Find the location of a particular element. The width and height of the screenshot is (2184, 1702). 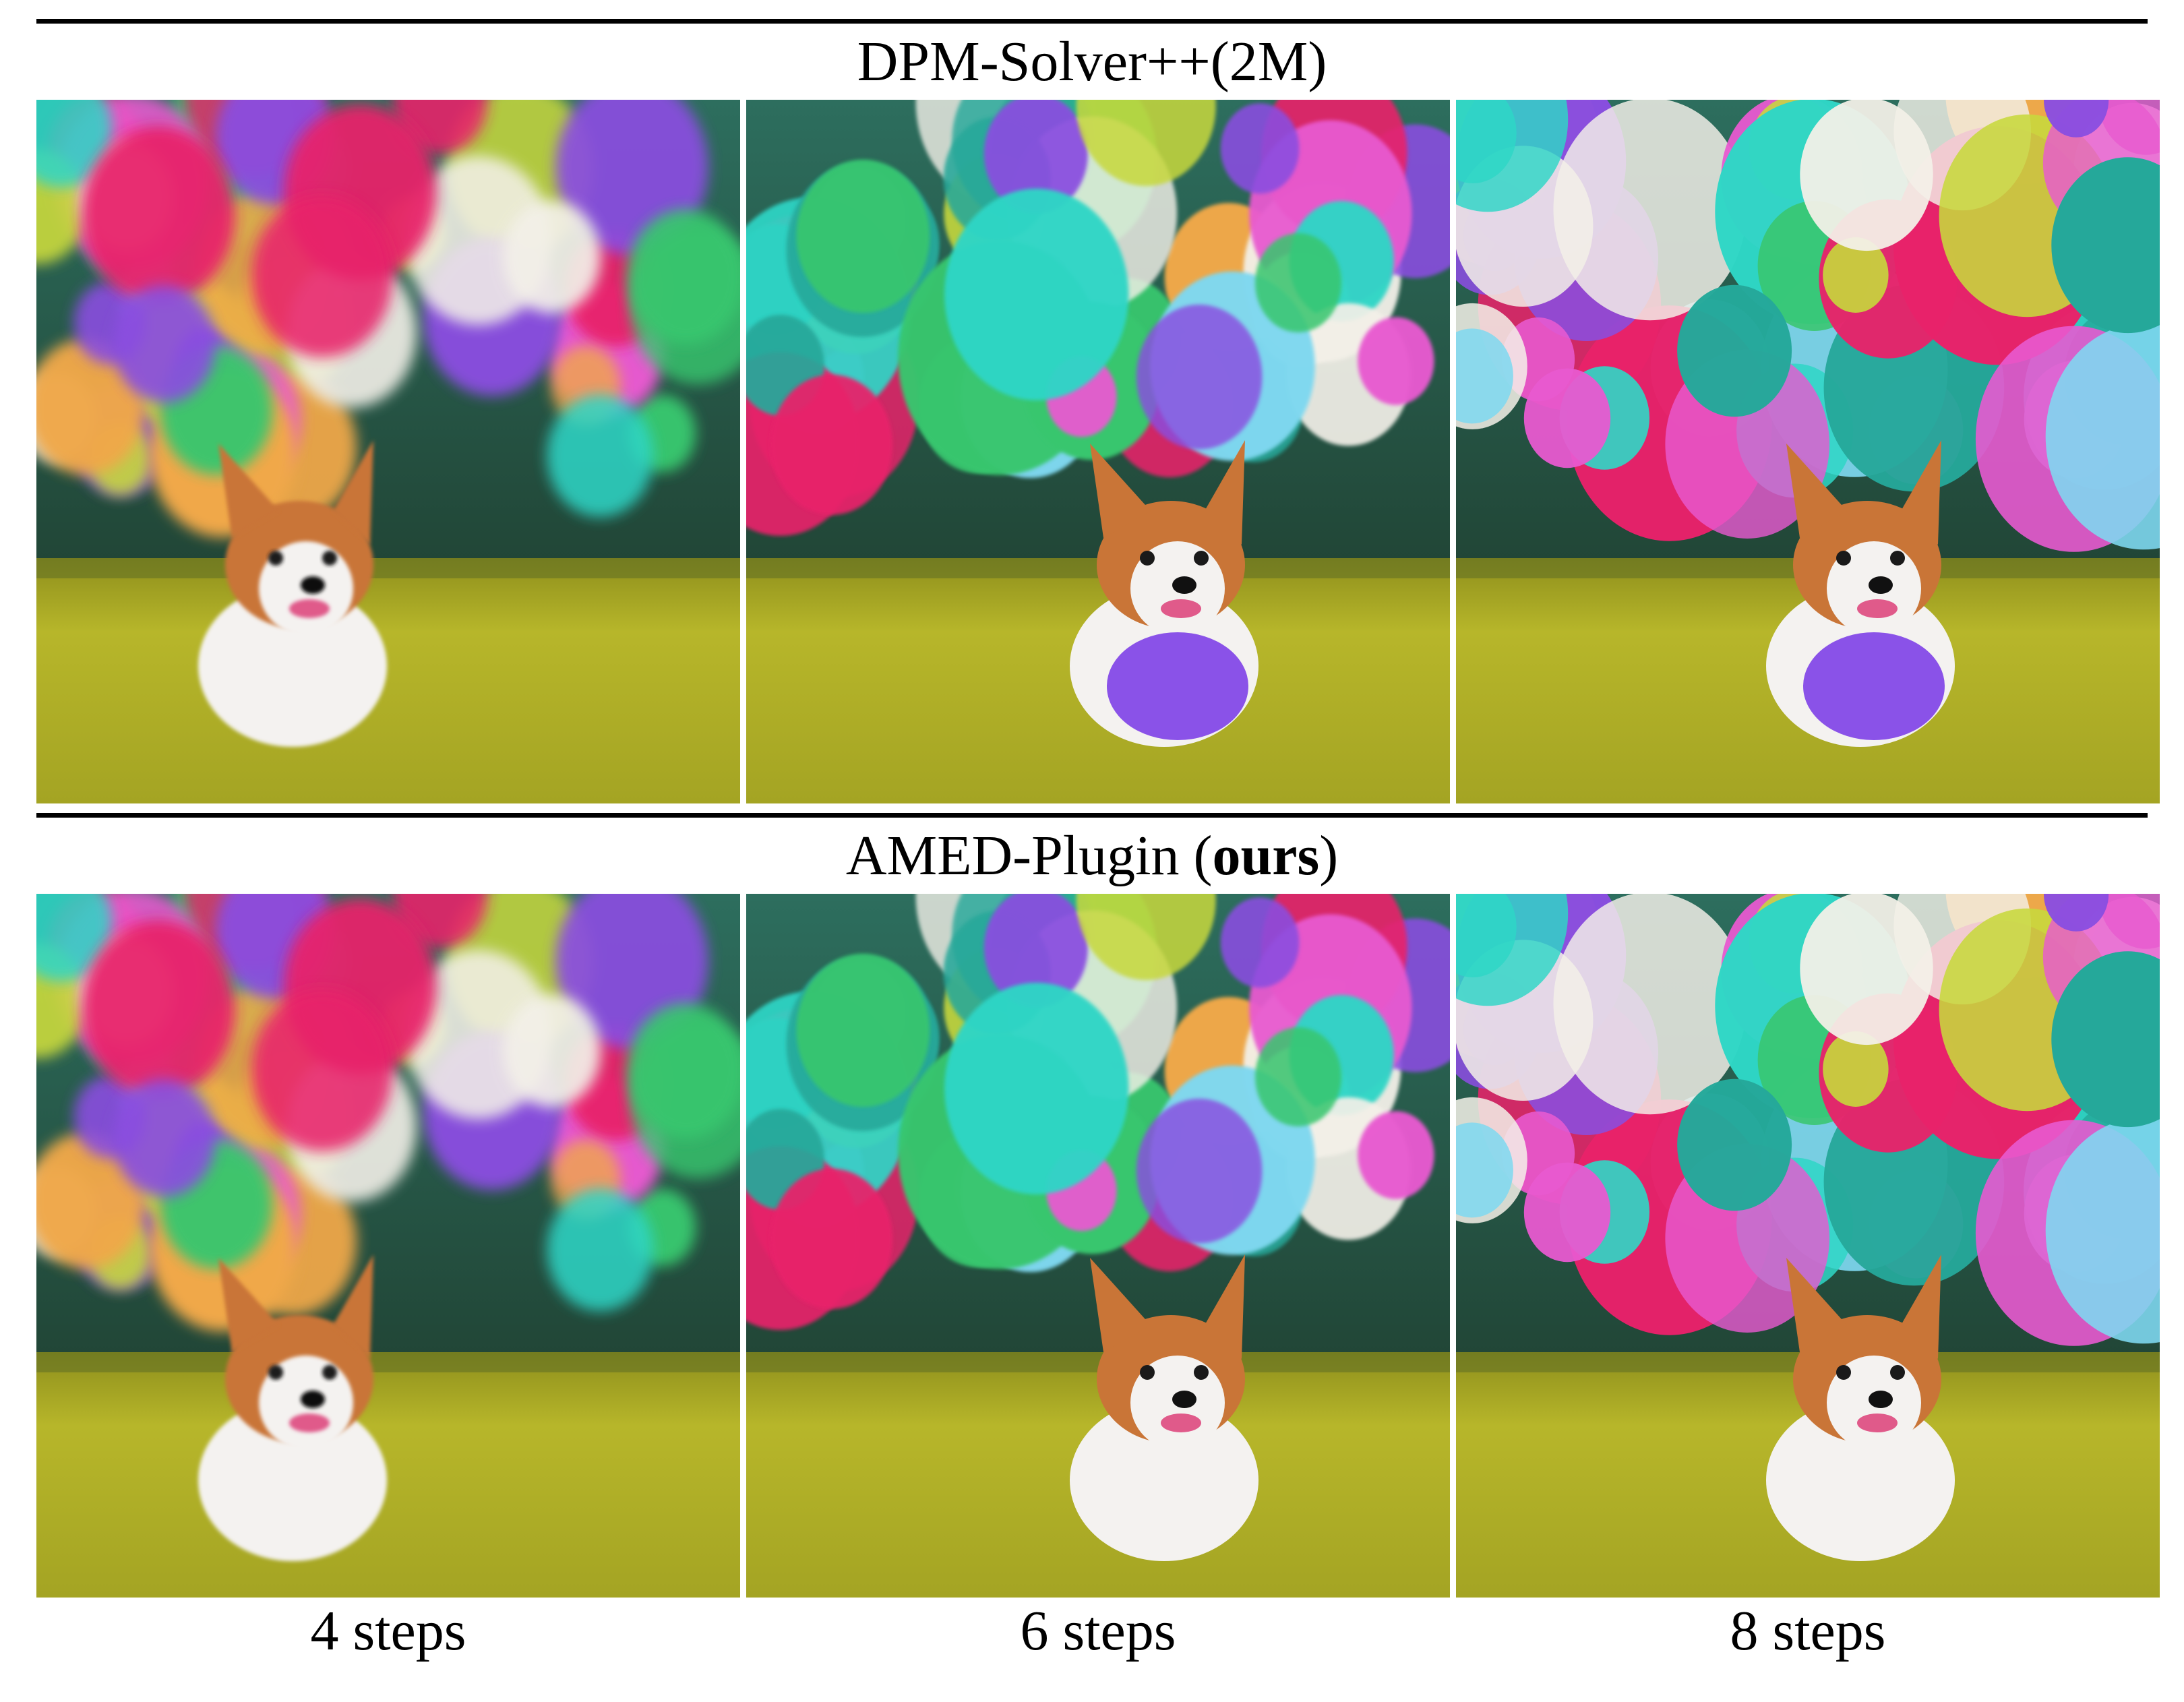

panel-amed-4-steps is located at coordinates (388, 1246).